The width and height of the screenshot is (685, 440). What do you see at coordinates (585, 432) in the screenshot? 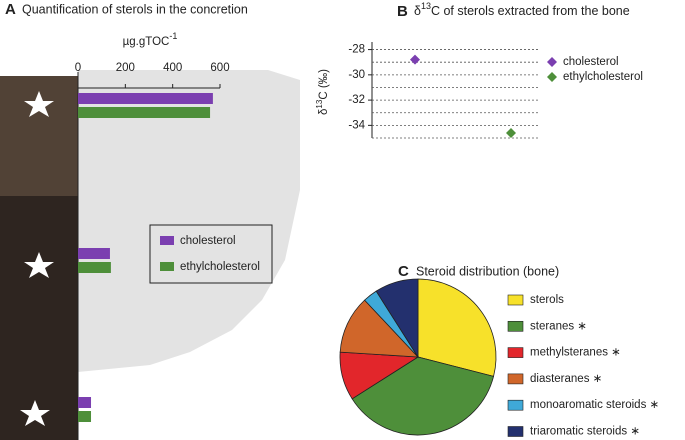
I see `legend-label: triaromatic steroids ∗` at bounding box center [585, 432].